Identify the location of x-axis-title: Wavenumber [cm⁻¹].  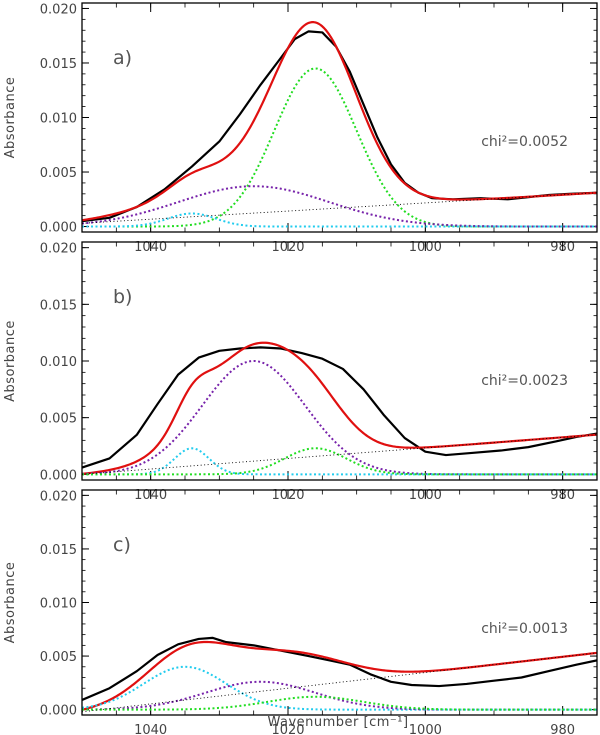
(337, 722).